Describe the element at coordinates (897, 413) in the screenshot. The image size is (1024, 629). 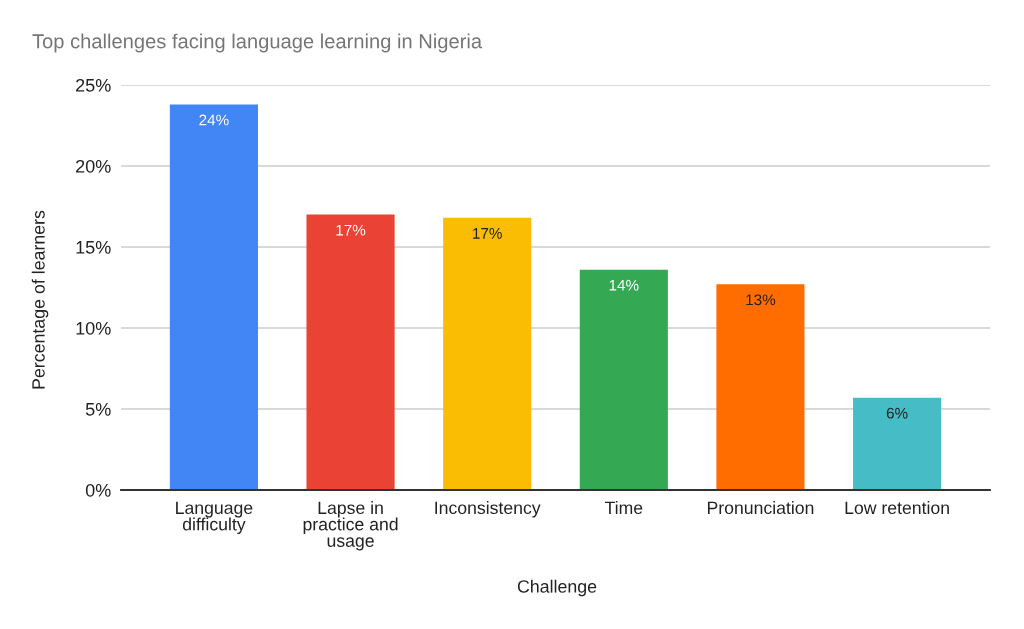
I see `data-label: 6%` at that location.